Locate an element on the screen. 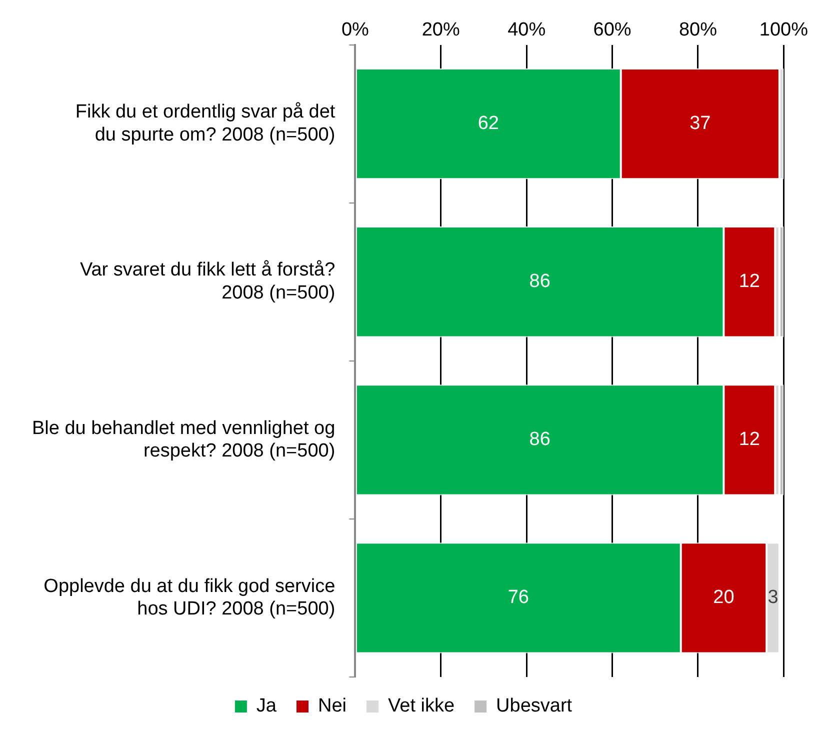  data-label: 20 is located at coordinates (723, 597).